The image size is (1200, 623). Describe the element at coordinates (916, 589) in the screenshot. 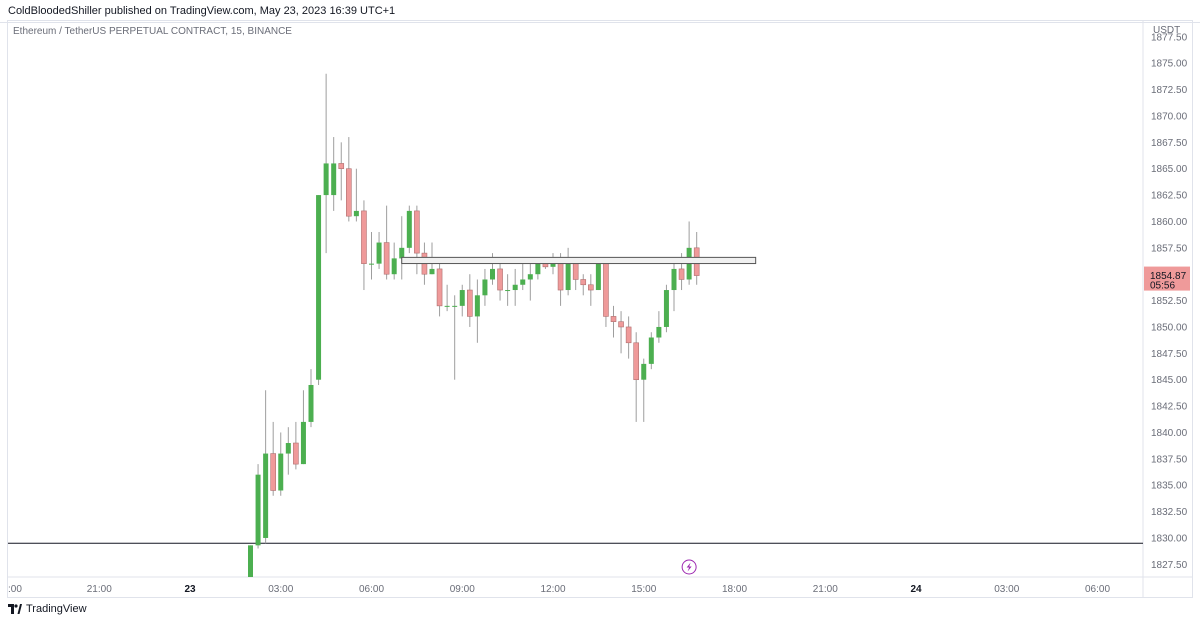

I see `time-tick-label: 24` at that location.